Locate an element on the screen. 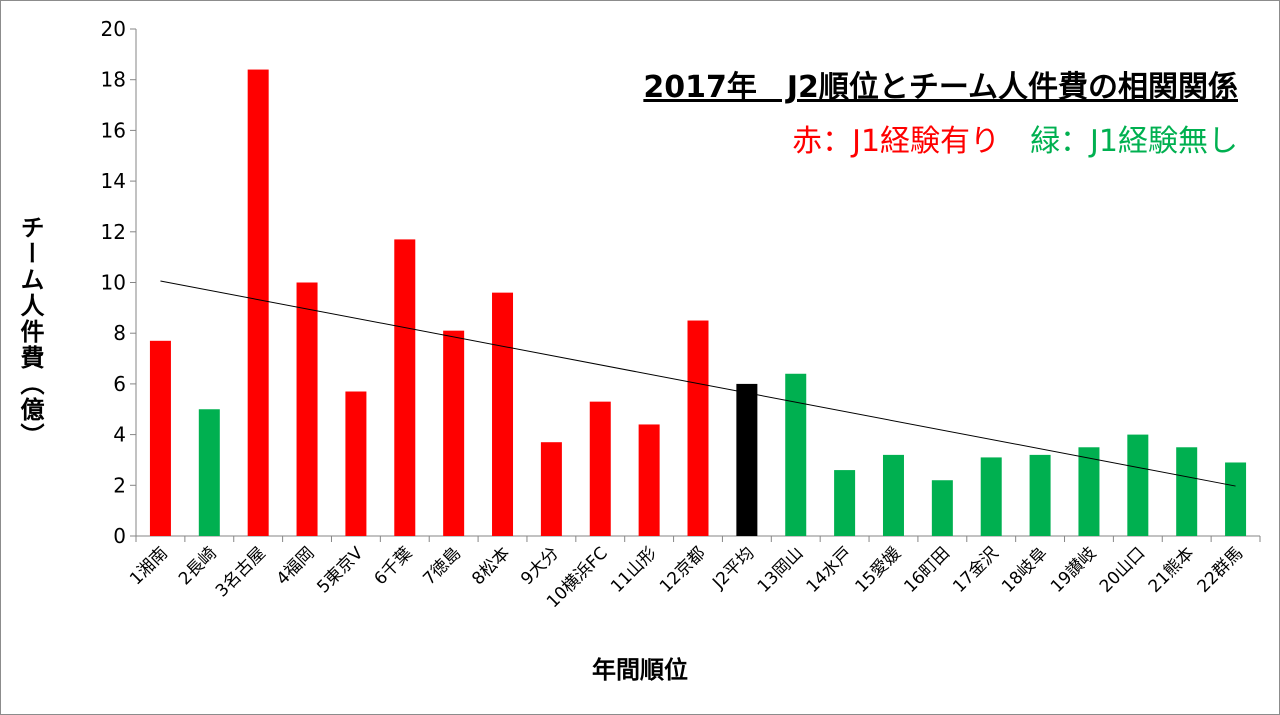 This screenshot has width=1280, height=715. bar-J2平均 is located at coordinates (747, 459).